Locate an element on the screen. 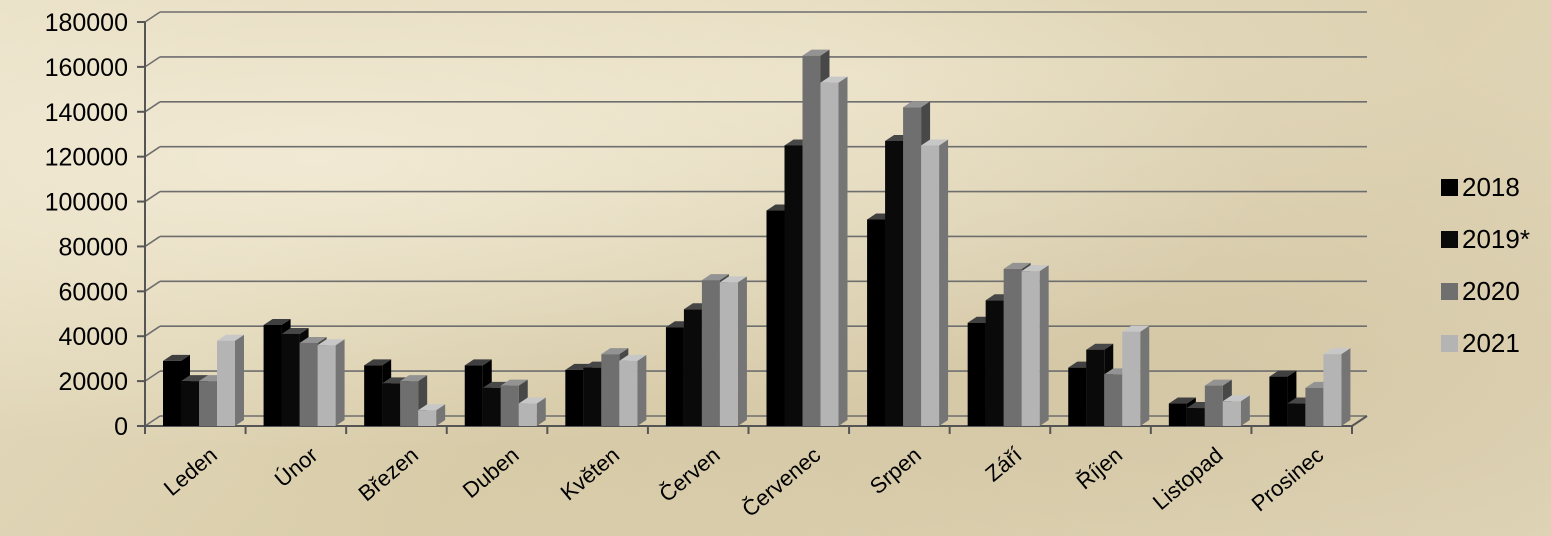 This screenshot has height=536, width=1551. y-tick-label: 80000 is located at coordinates (93, 247).